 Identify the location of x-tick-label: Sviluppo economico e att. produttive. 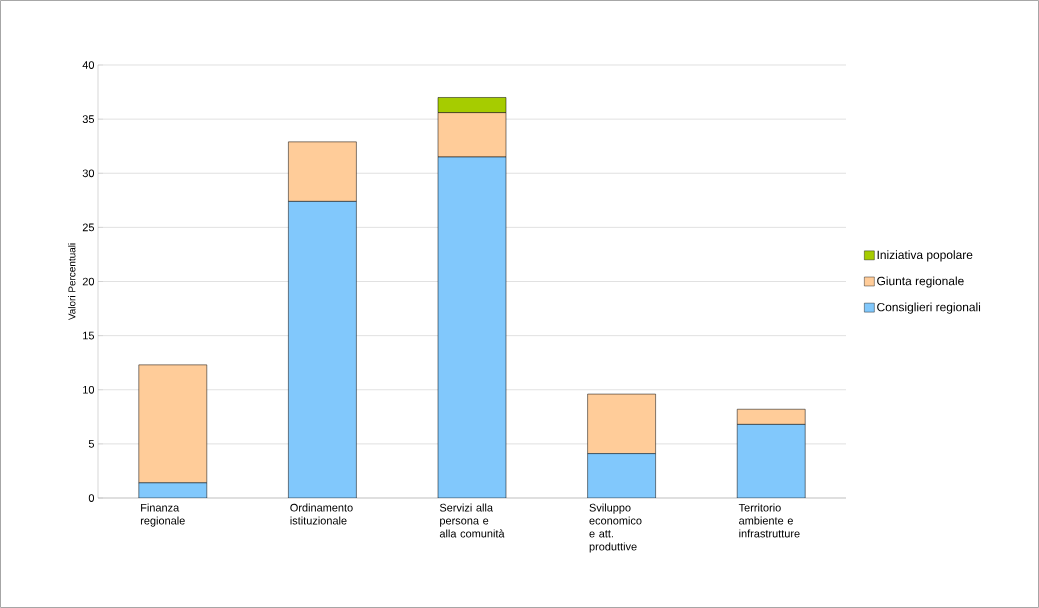
(615, 528).